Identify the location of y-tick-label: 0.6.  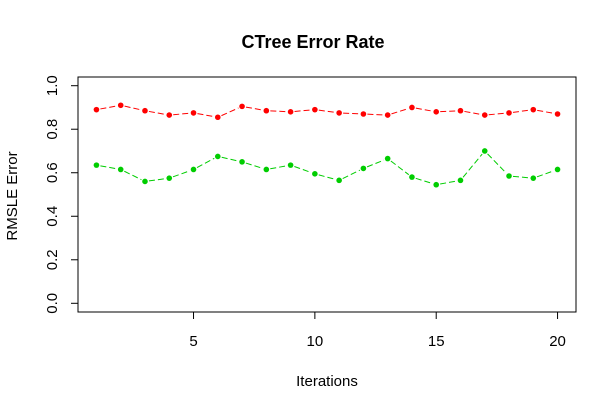
(52, 172).